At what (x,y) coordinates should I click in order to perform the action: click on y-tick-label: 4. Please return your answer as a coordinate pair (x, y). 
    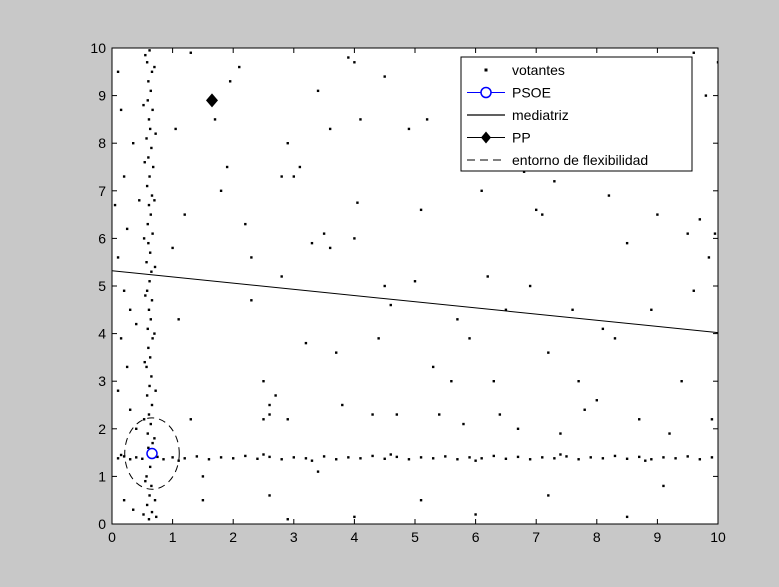
    Looking at the image, I should click on (102, 334).